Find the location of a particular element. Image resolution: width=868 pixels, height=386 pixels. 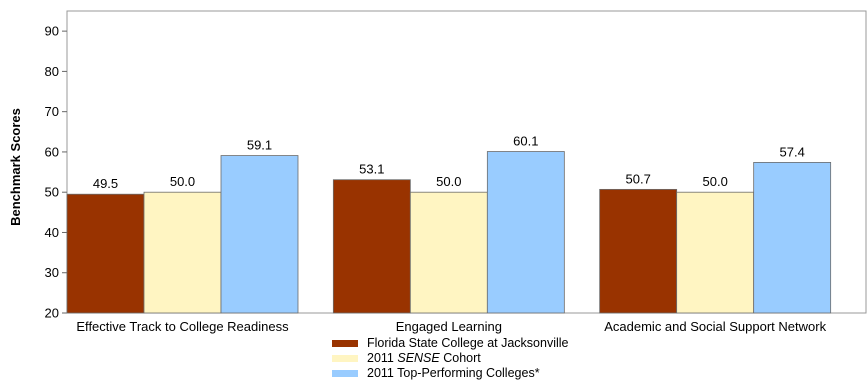

y-tick-label: 90 is located at coordinates (52, 31).